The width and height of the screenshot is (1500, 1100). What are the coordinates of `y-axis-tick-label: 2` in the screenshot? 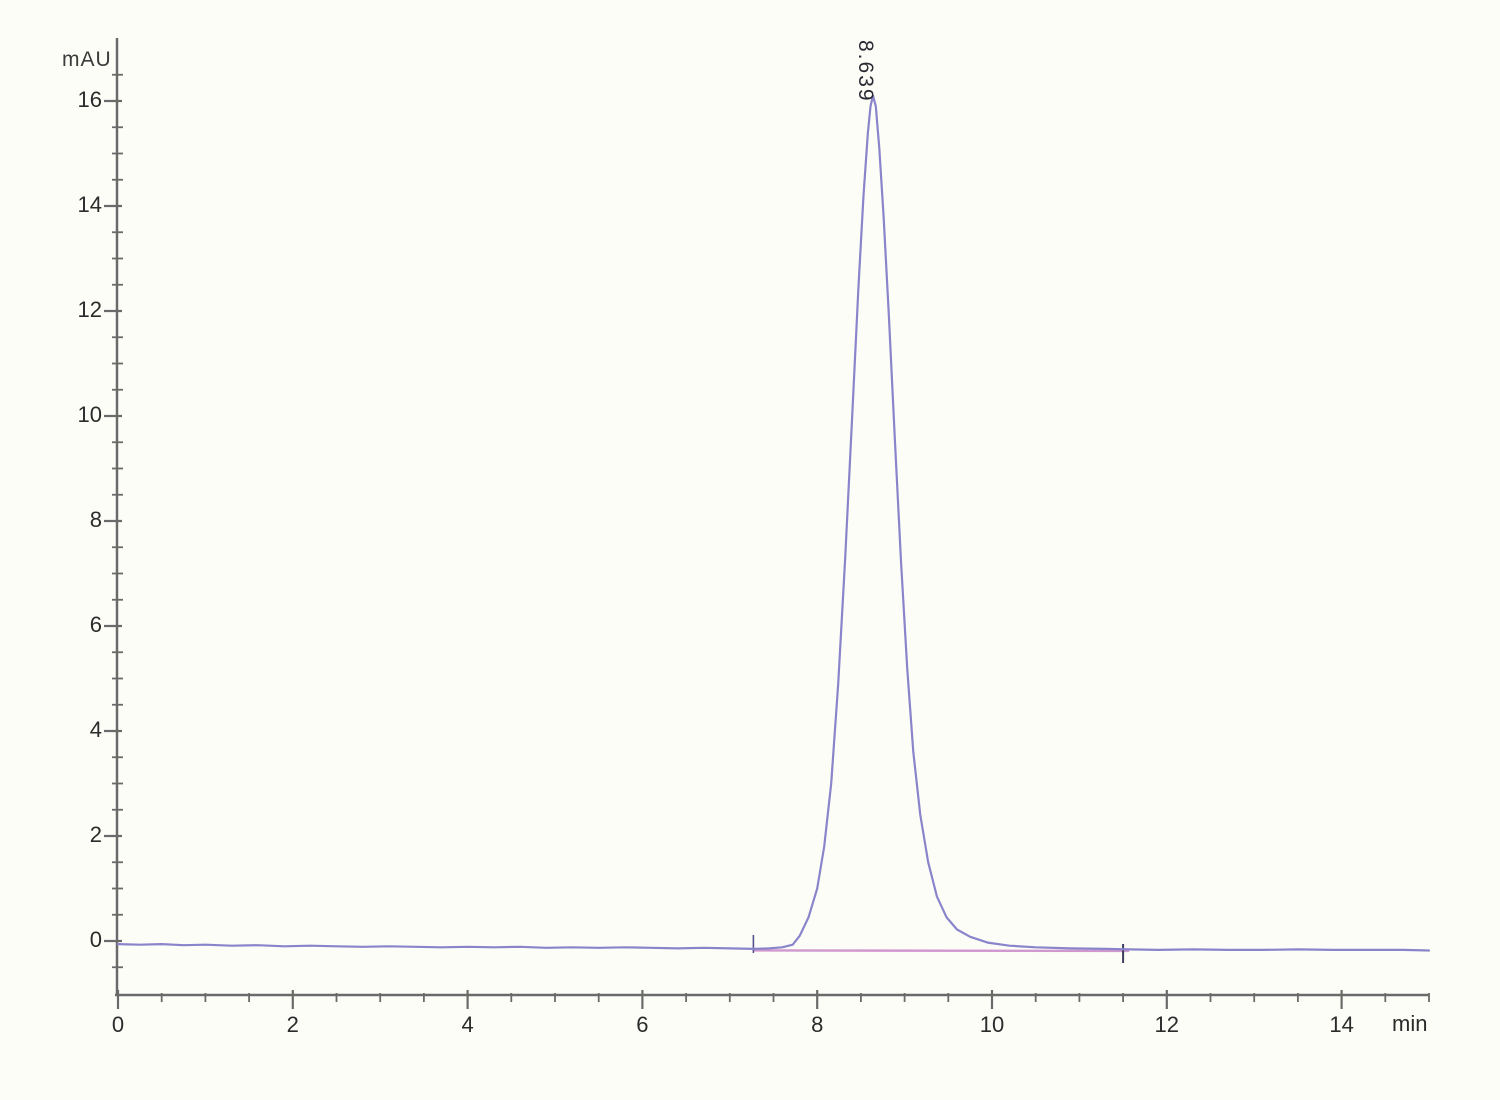 It's located at (95, 834).